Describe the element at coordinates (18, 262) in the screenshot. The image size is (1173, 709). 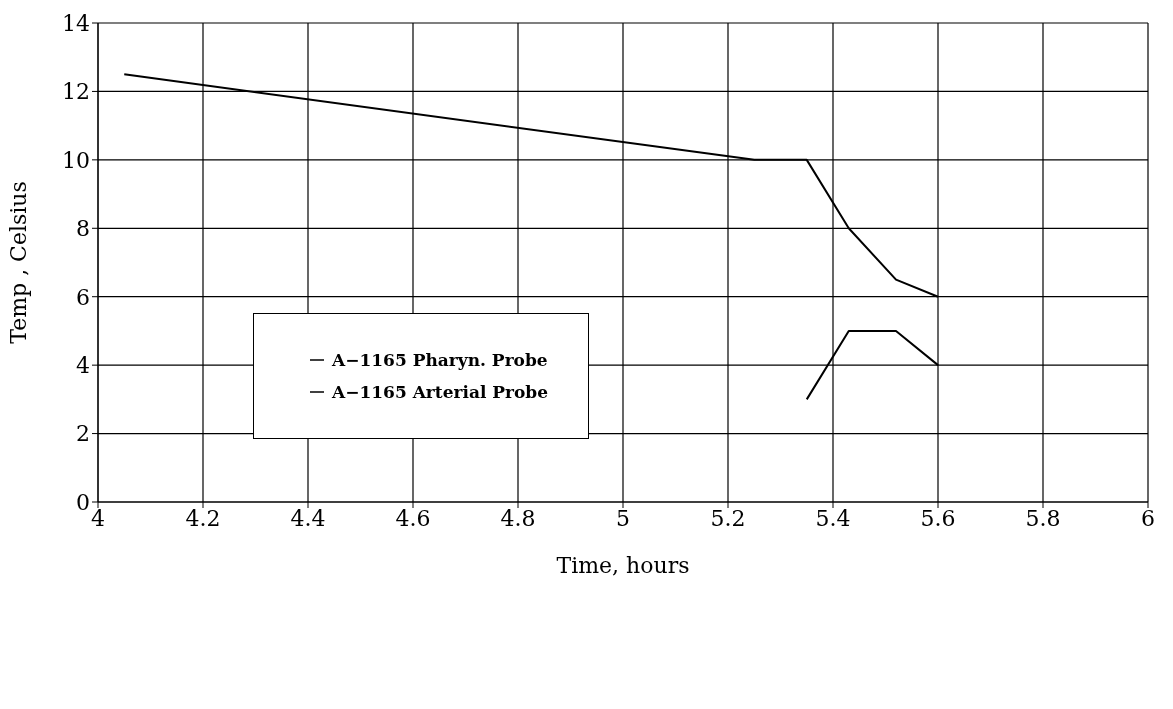
I see `y-axis-title: Temp , Celsius` at that location.